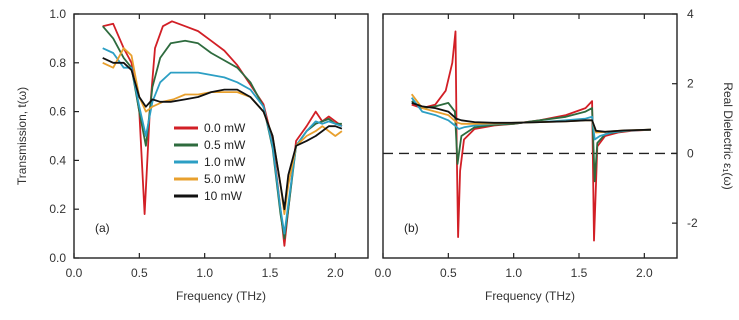  Describe the element at coordinates (692, 223) in the screenshot. I see `panel-b-ytick-label: -2` at that location.